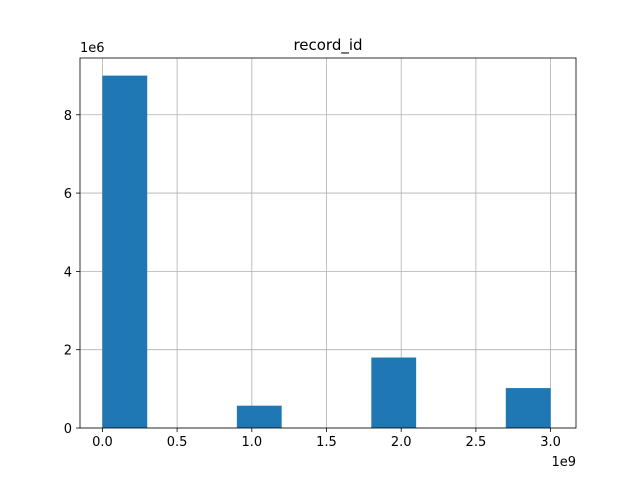  Describe the element at coordinates (326, 442) in the screenshot. I see `x-tick-label: 1.5` at that location.